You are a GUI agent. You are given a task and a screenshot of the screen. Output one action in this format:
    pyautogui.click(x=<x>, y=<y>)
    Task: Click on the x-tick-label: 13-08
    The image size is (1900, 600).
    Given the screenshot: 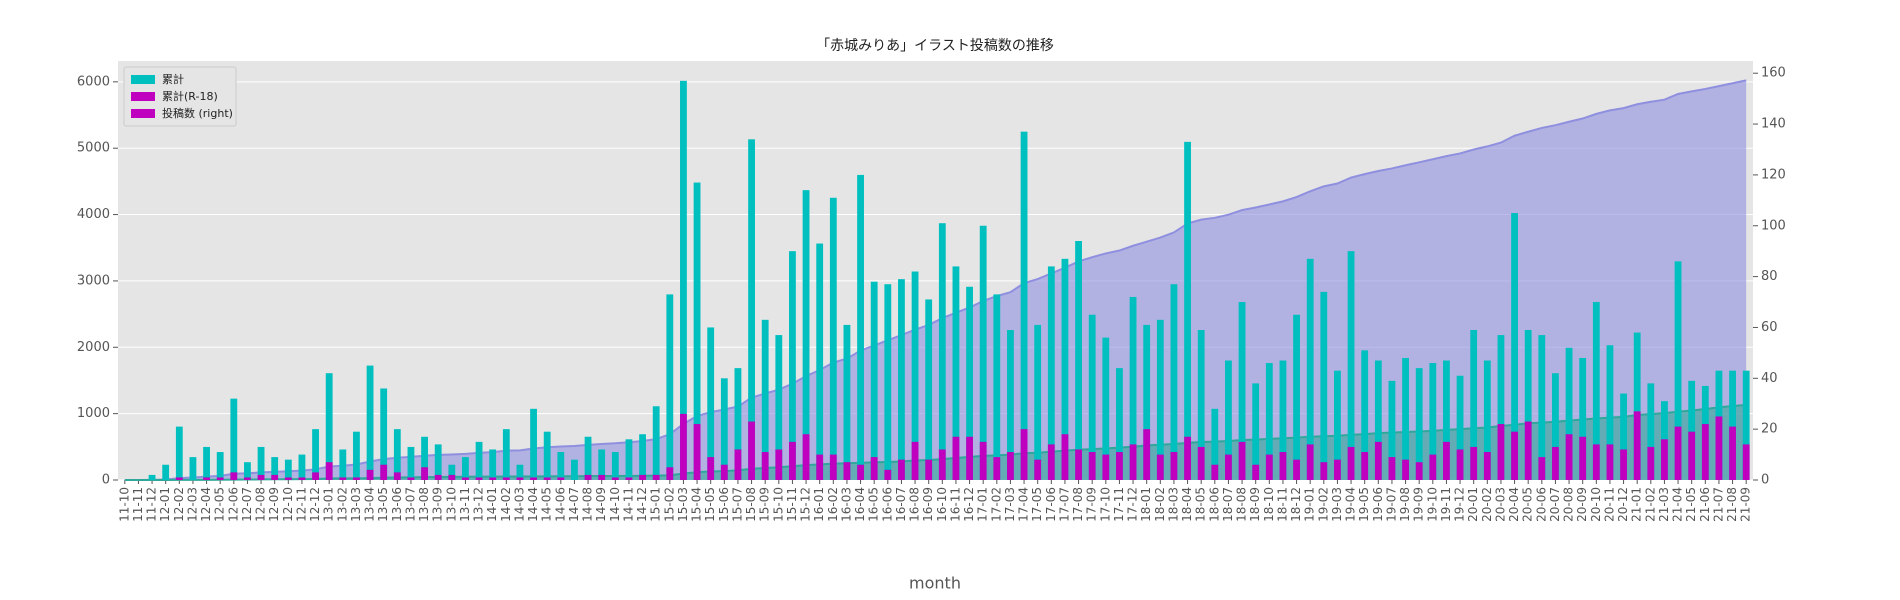 What is the action you would take?
    pyautogui.click(x=424, y=504)
    